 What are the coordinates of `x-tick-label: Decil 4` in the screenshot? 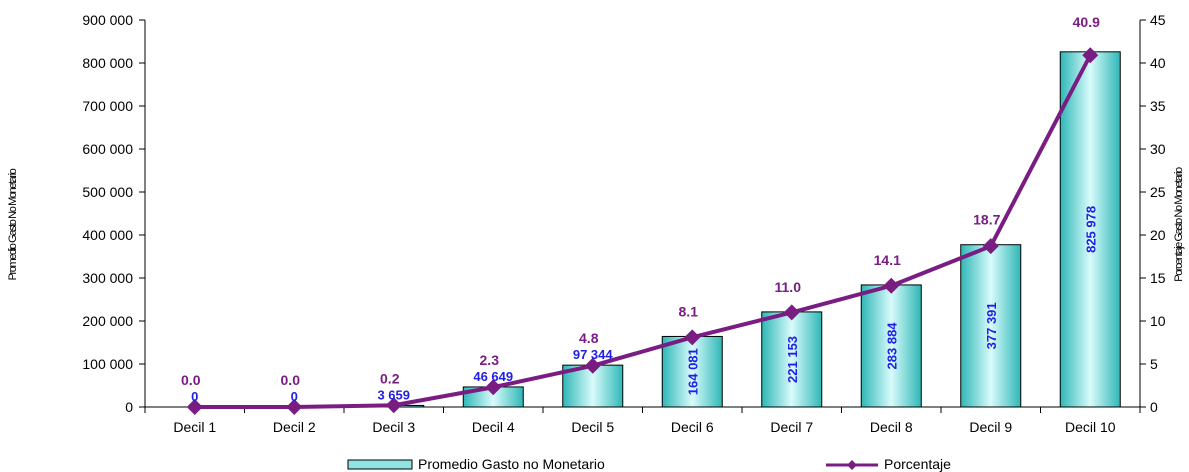 It's located at (493, 427).